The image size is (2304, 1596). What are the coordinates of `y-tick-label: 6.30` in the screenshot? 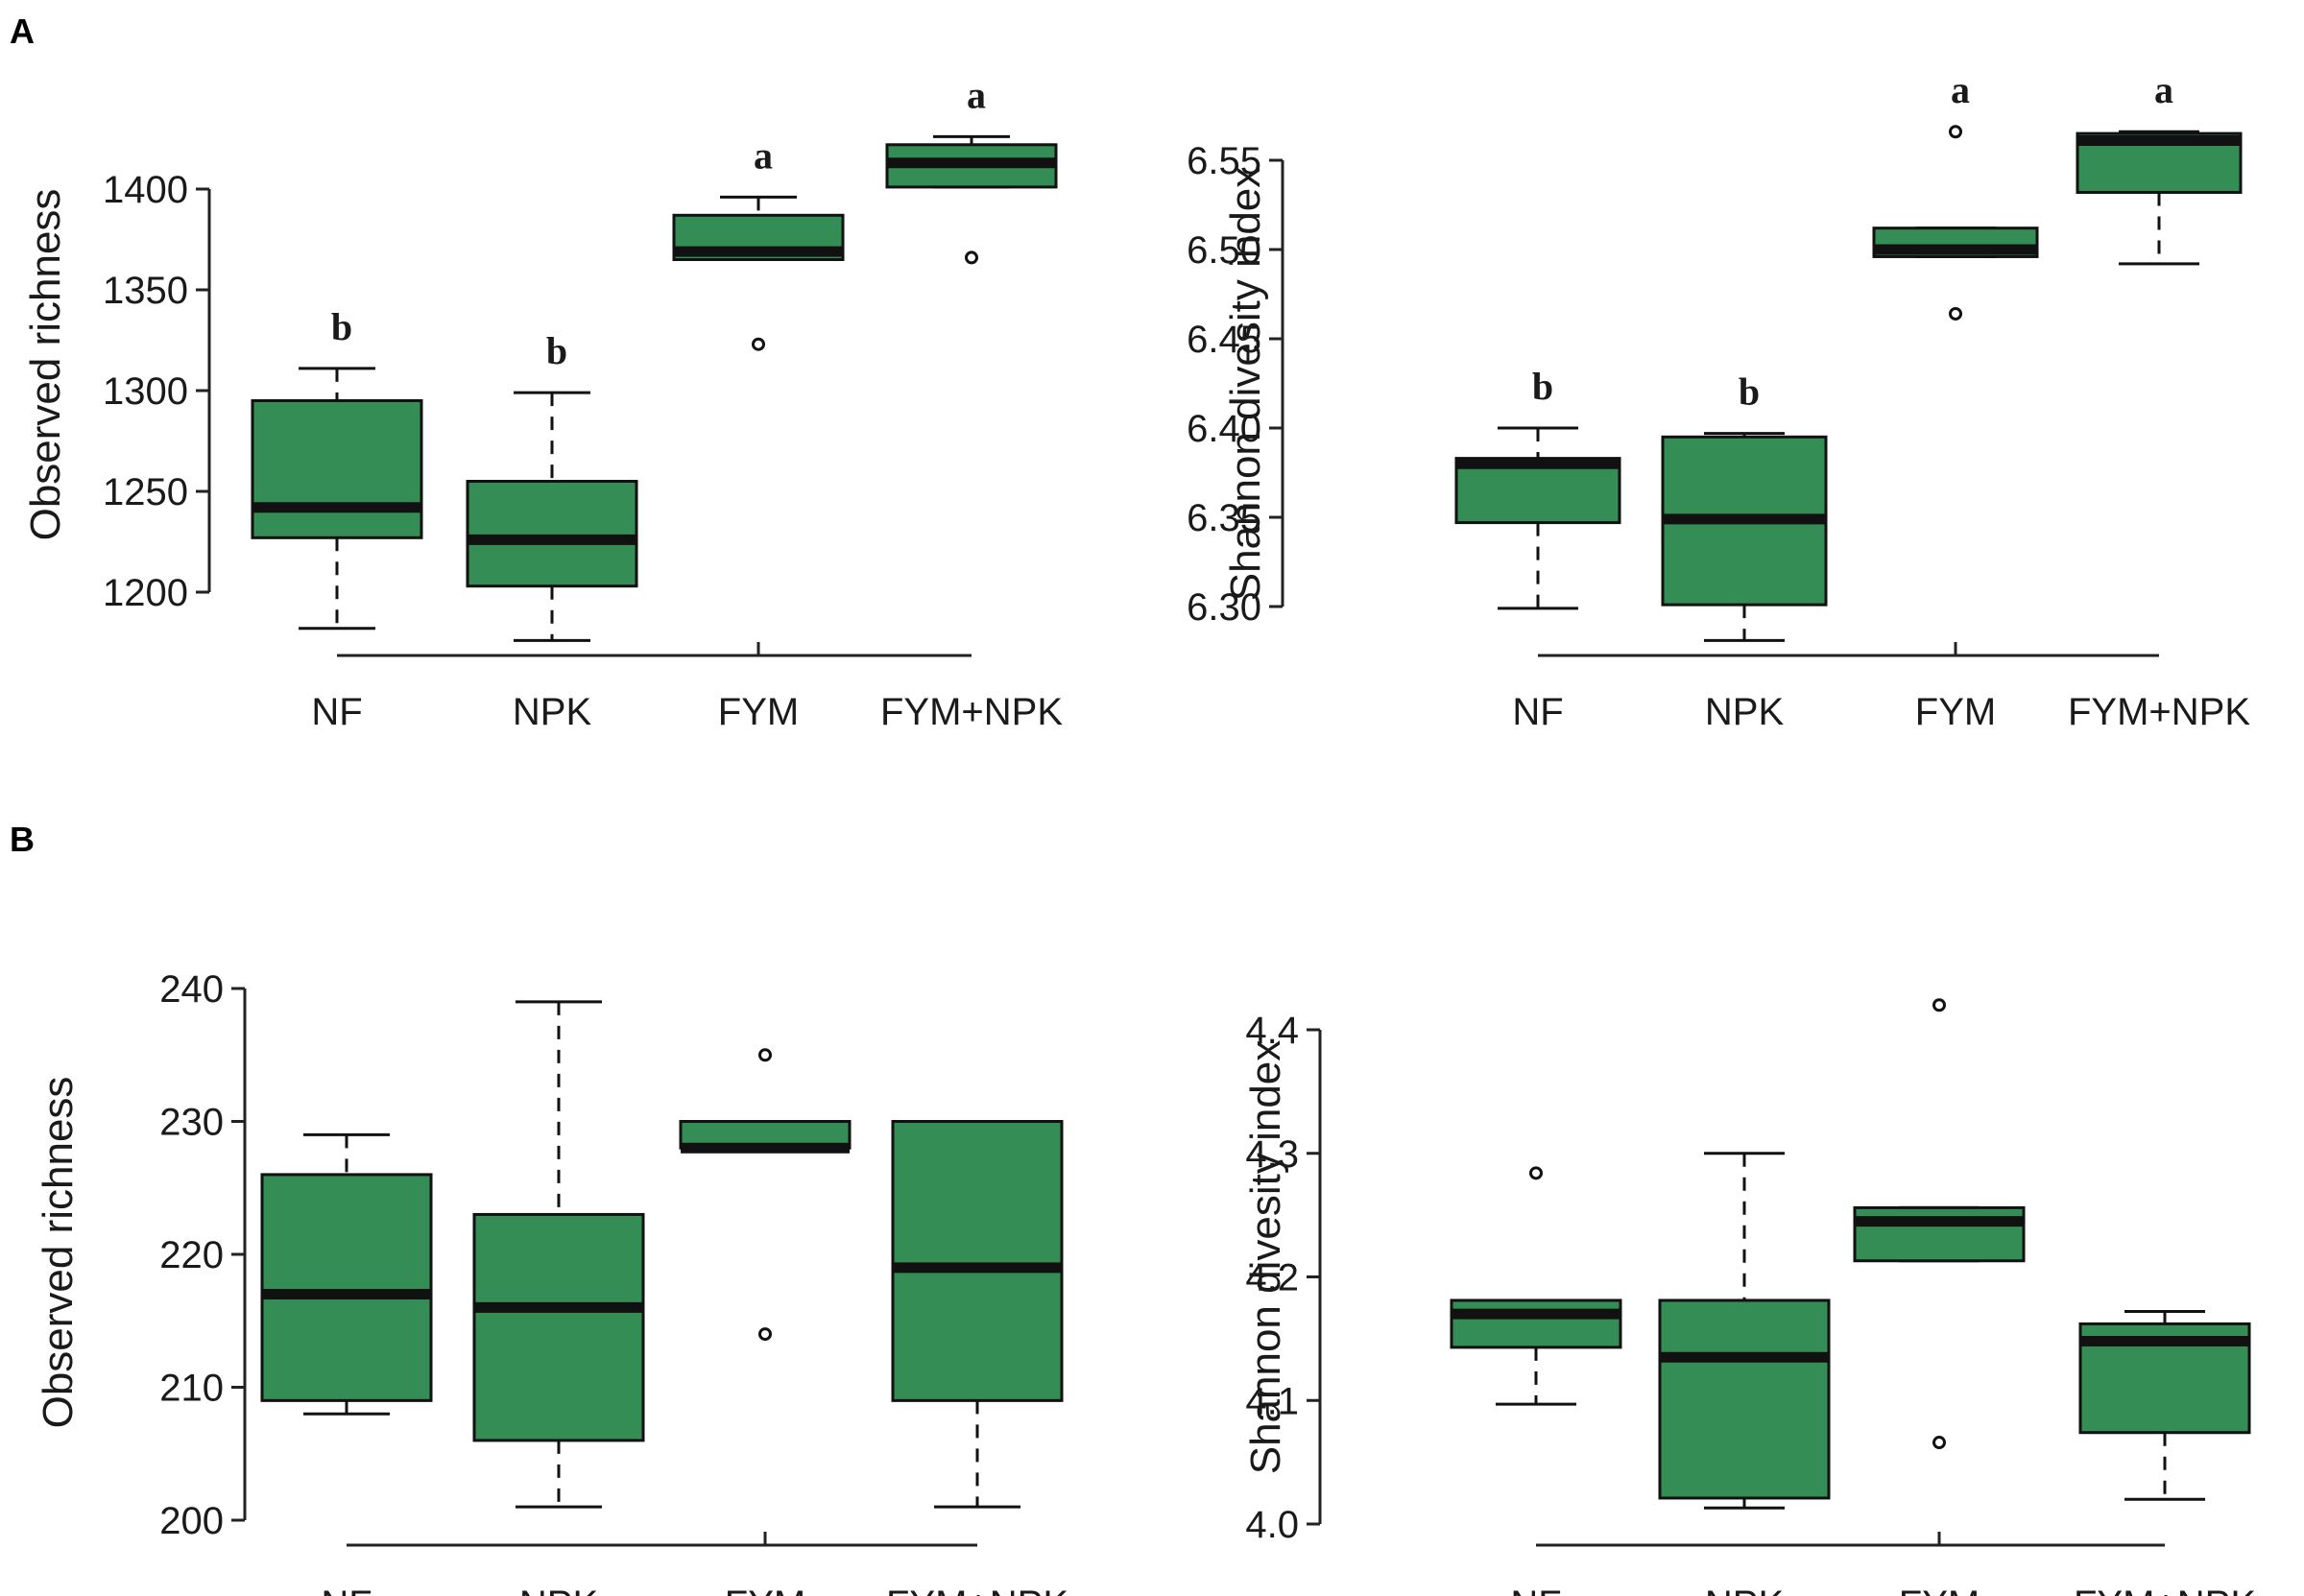 It's located at (1224, 607).